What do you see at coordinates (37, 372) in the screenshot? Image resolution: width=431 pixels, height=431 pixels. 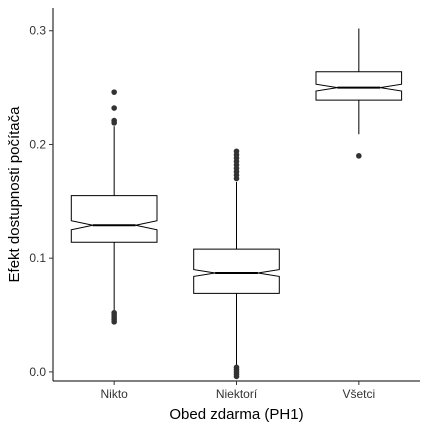 I see `y-tick-label: 0.0` at bounding box center [37, 372].